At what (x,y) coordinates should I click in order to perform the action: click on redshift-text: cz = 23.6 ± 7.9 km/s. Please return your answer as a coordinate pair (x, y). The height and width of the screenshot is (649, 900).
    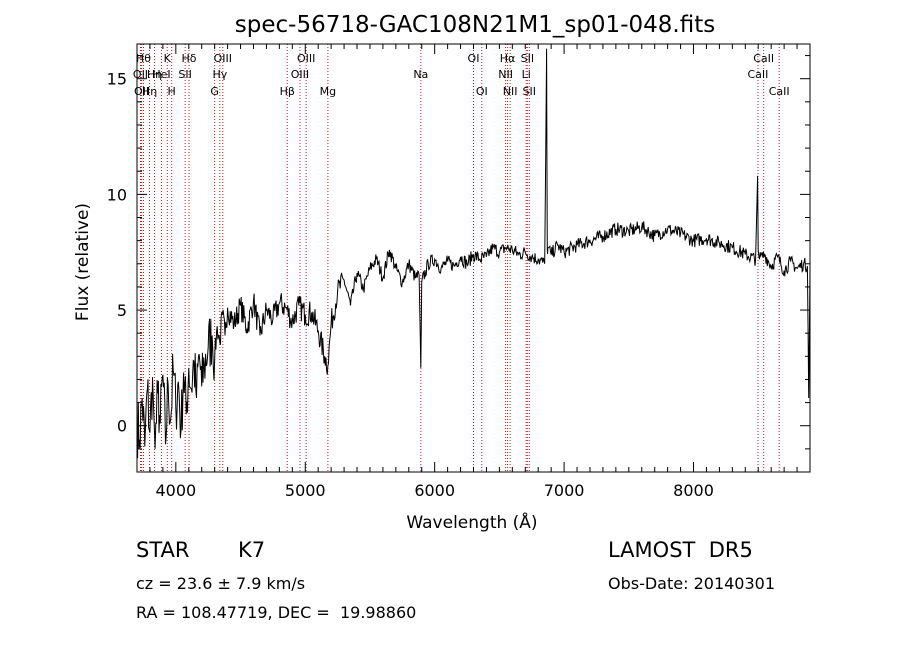
    Looking at the image, I should click on (221, 583).